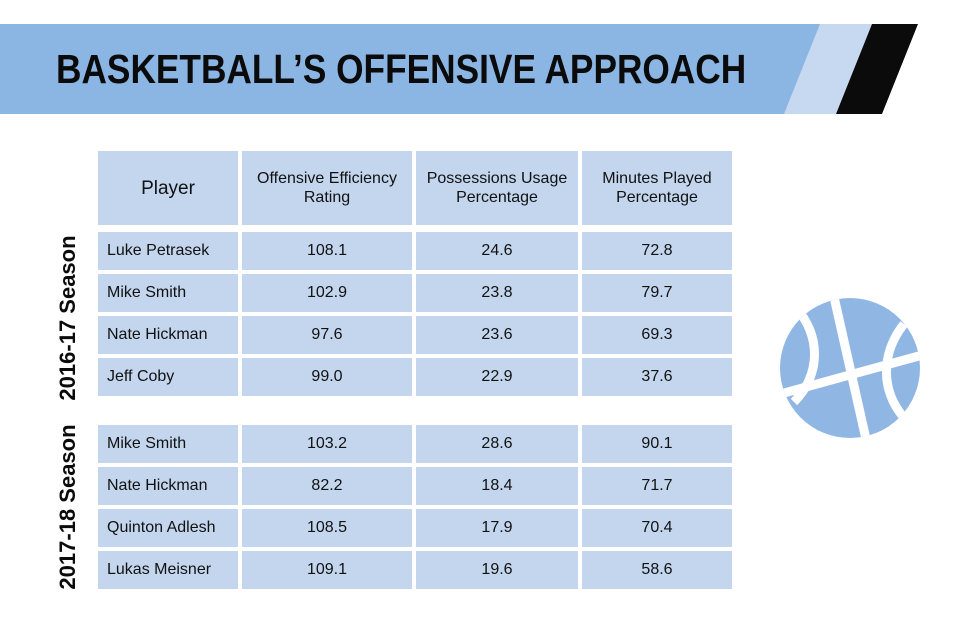  What do you see at coordinates (168, 251) in the screenshot?
I see `player-name-cell: Luke Petrasek` at bounding box center [168, 251].